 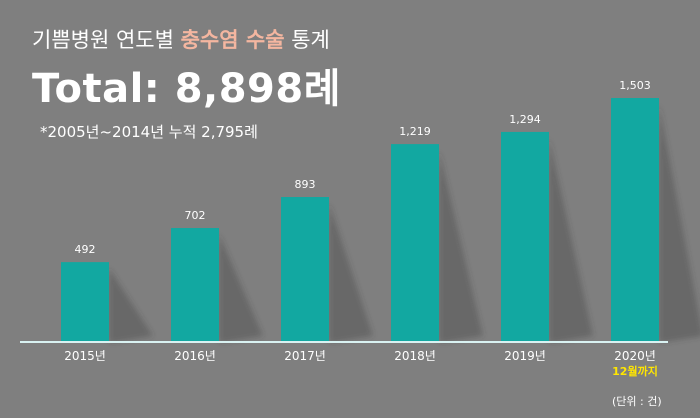 I want to click on category-label: 2019년, so click(x=525, y=356).